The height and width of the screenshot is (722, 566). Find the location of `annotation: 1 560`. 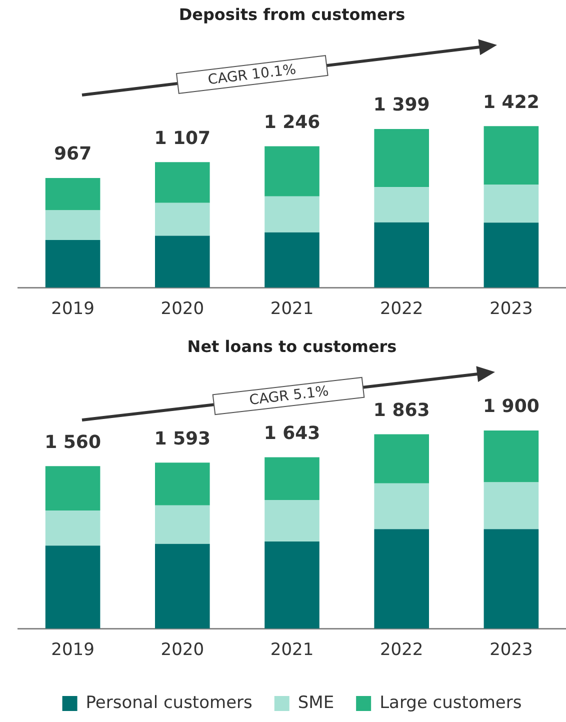

annotation: 1 560 is located at coordinates (72, 442).